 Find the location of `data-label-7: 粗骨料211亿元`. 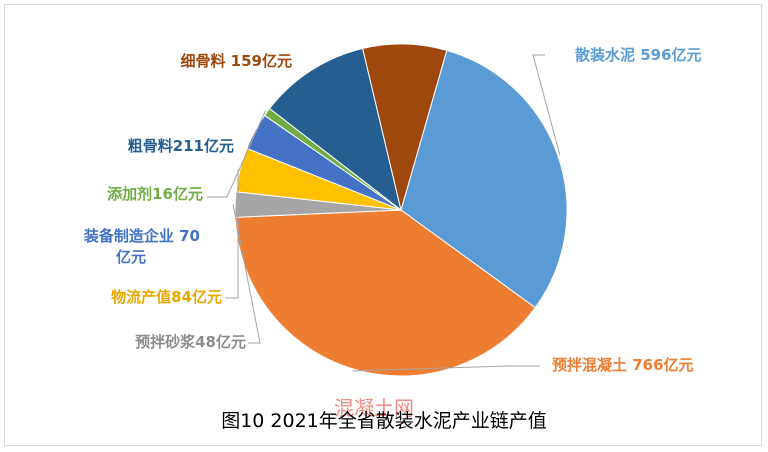

data-label-7: 粗骨料211亿元 is located at coordinates (181, 146).